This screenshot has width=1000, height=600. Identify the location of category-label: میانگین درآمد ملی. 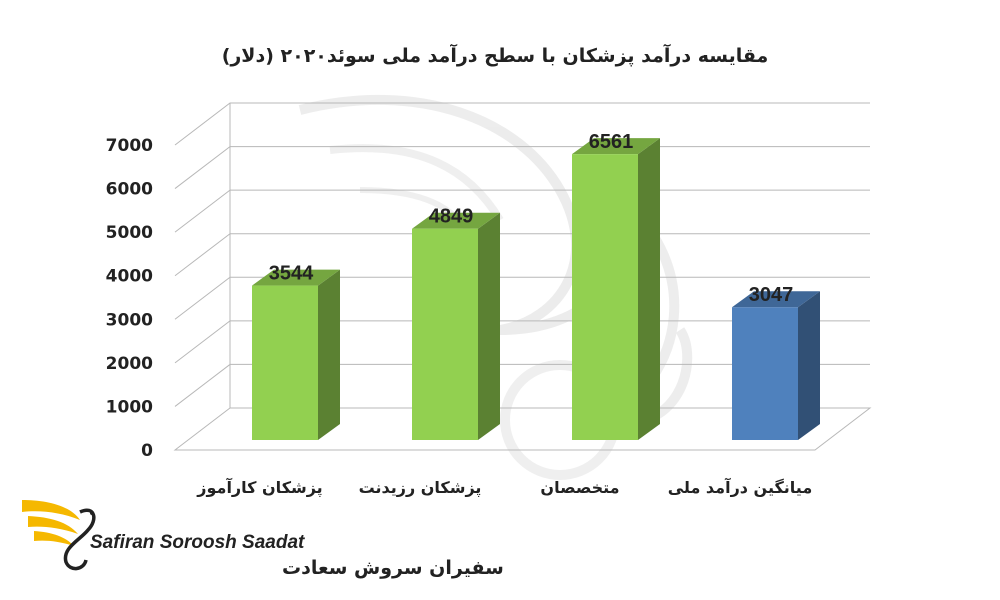
(740, 487).